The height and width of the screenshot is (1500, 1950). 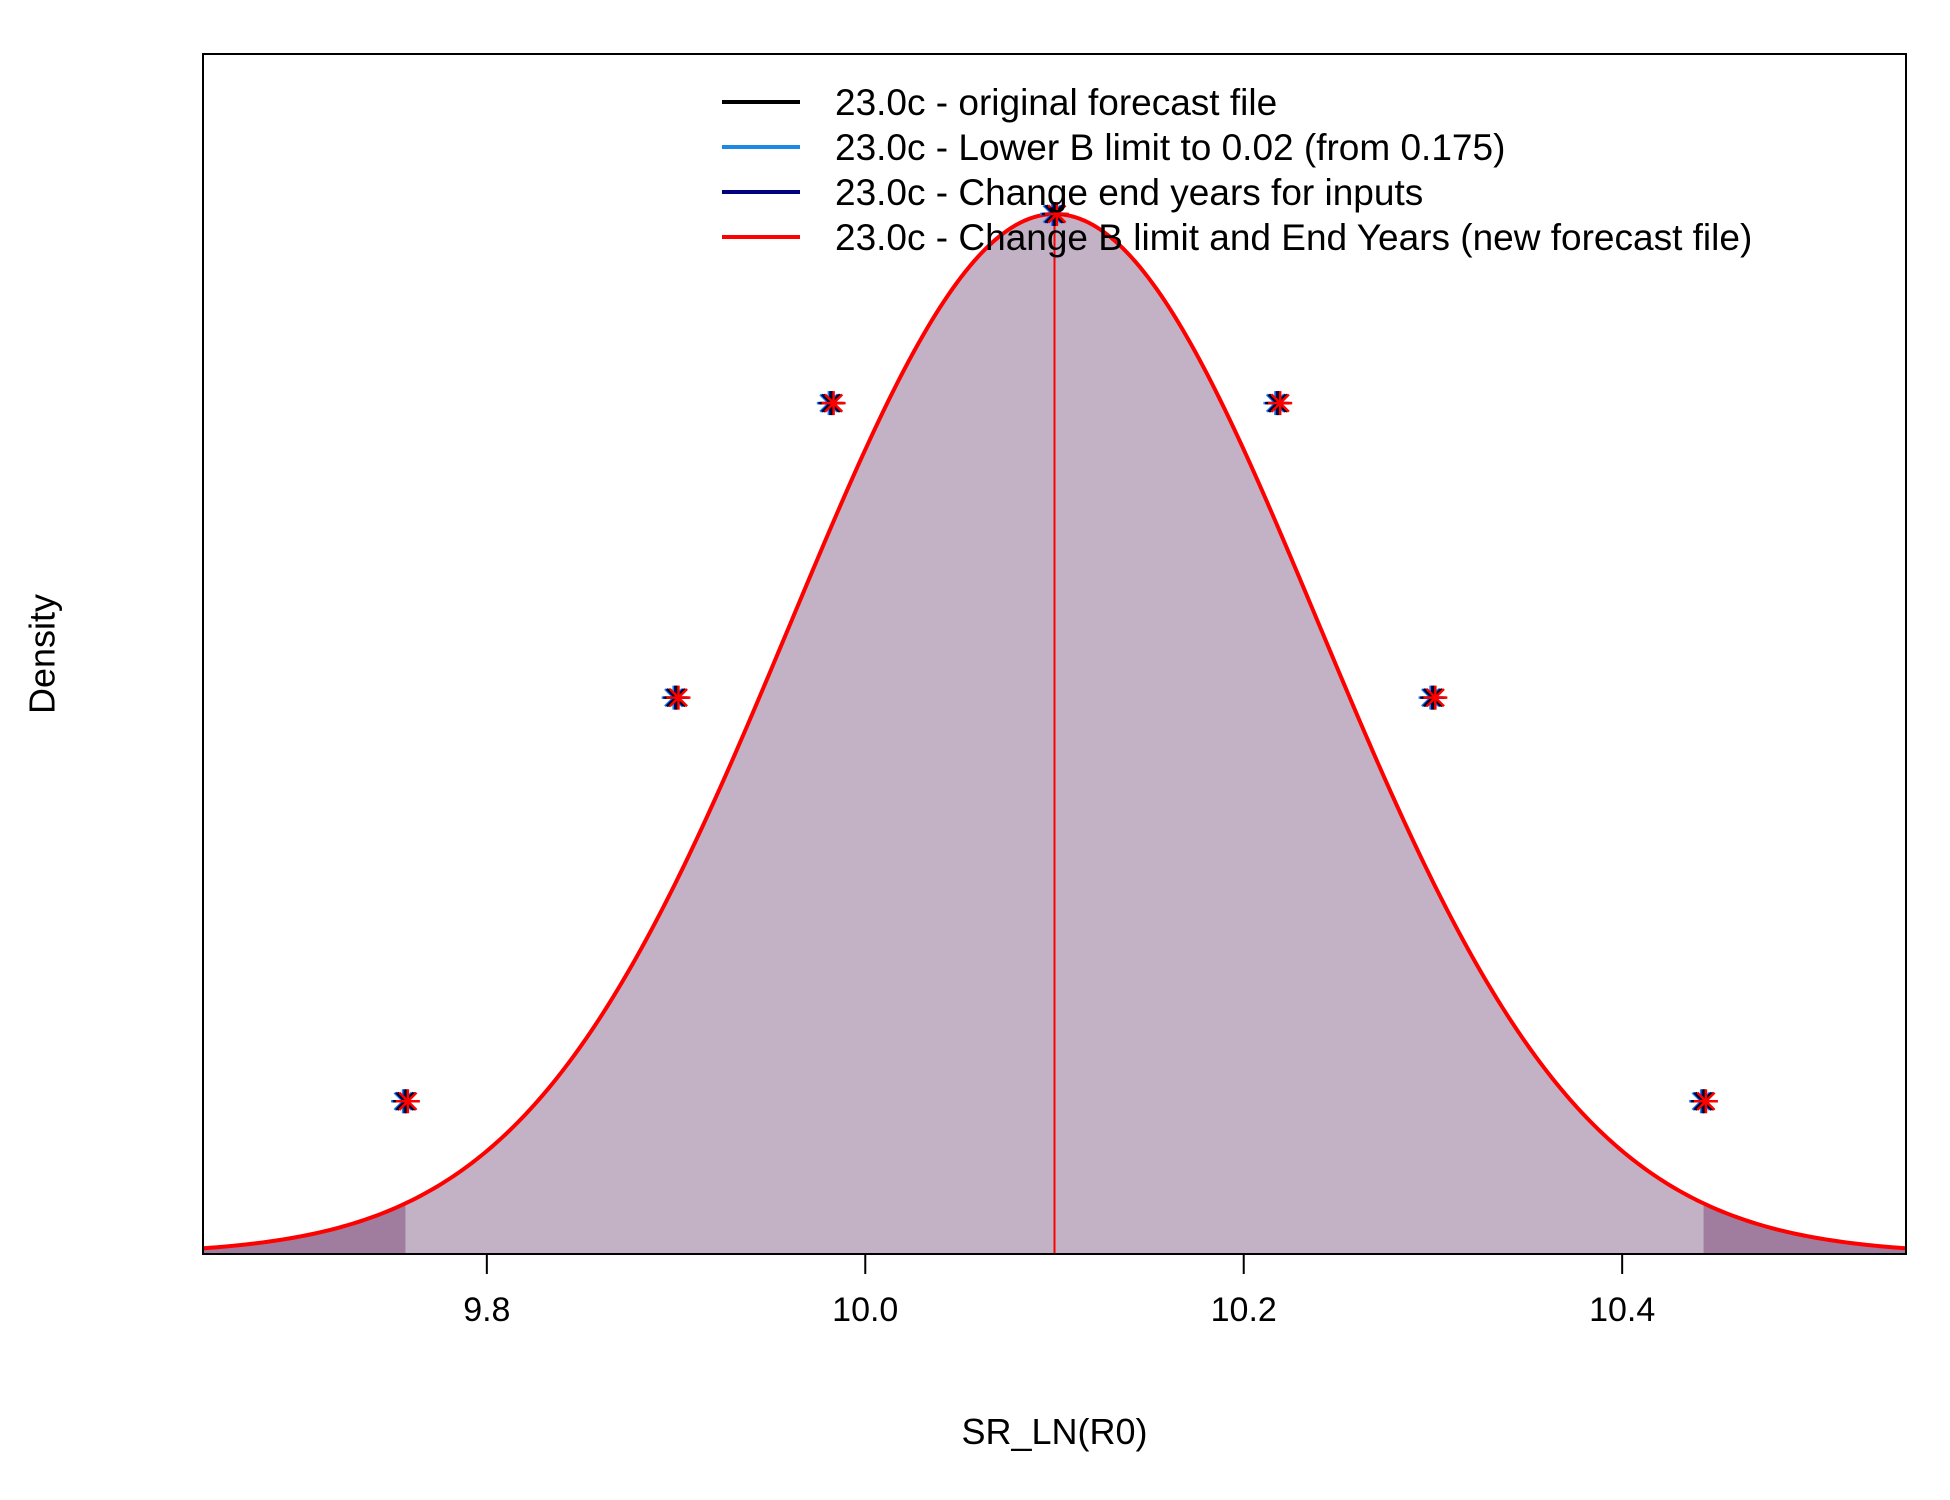 I want to click on x-tick-label: 10.0, so click(x=865, y=1310).